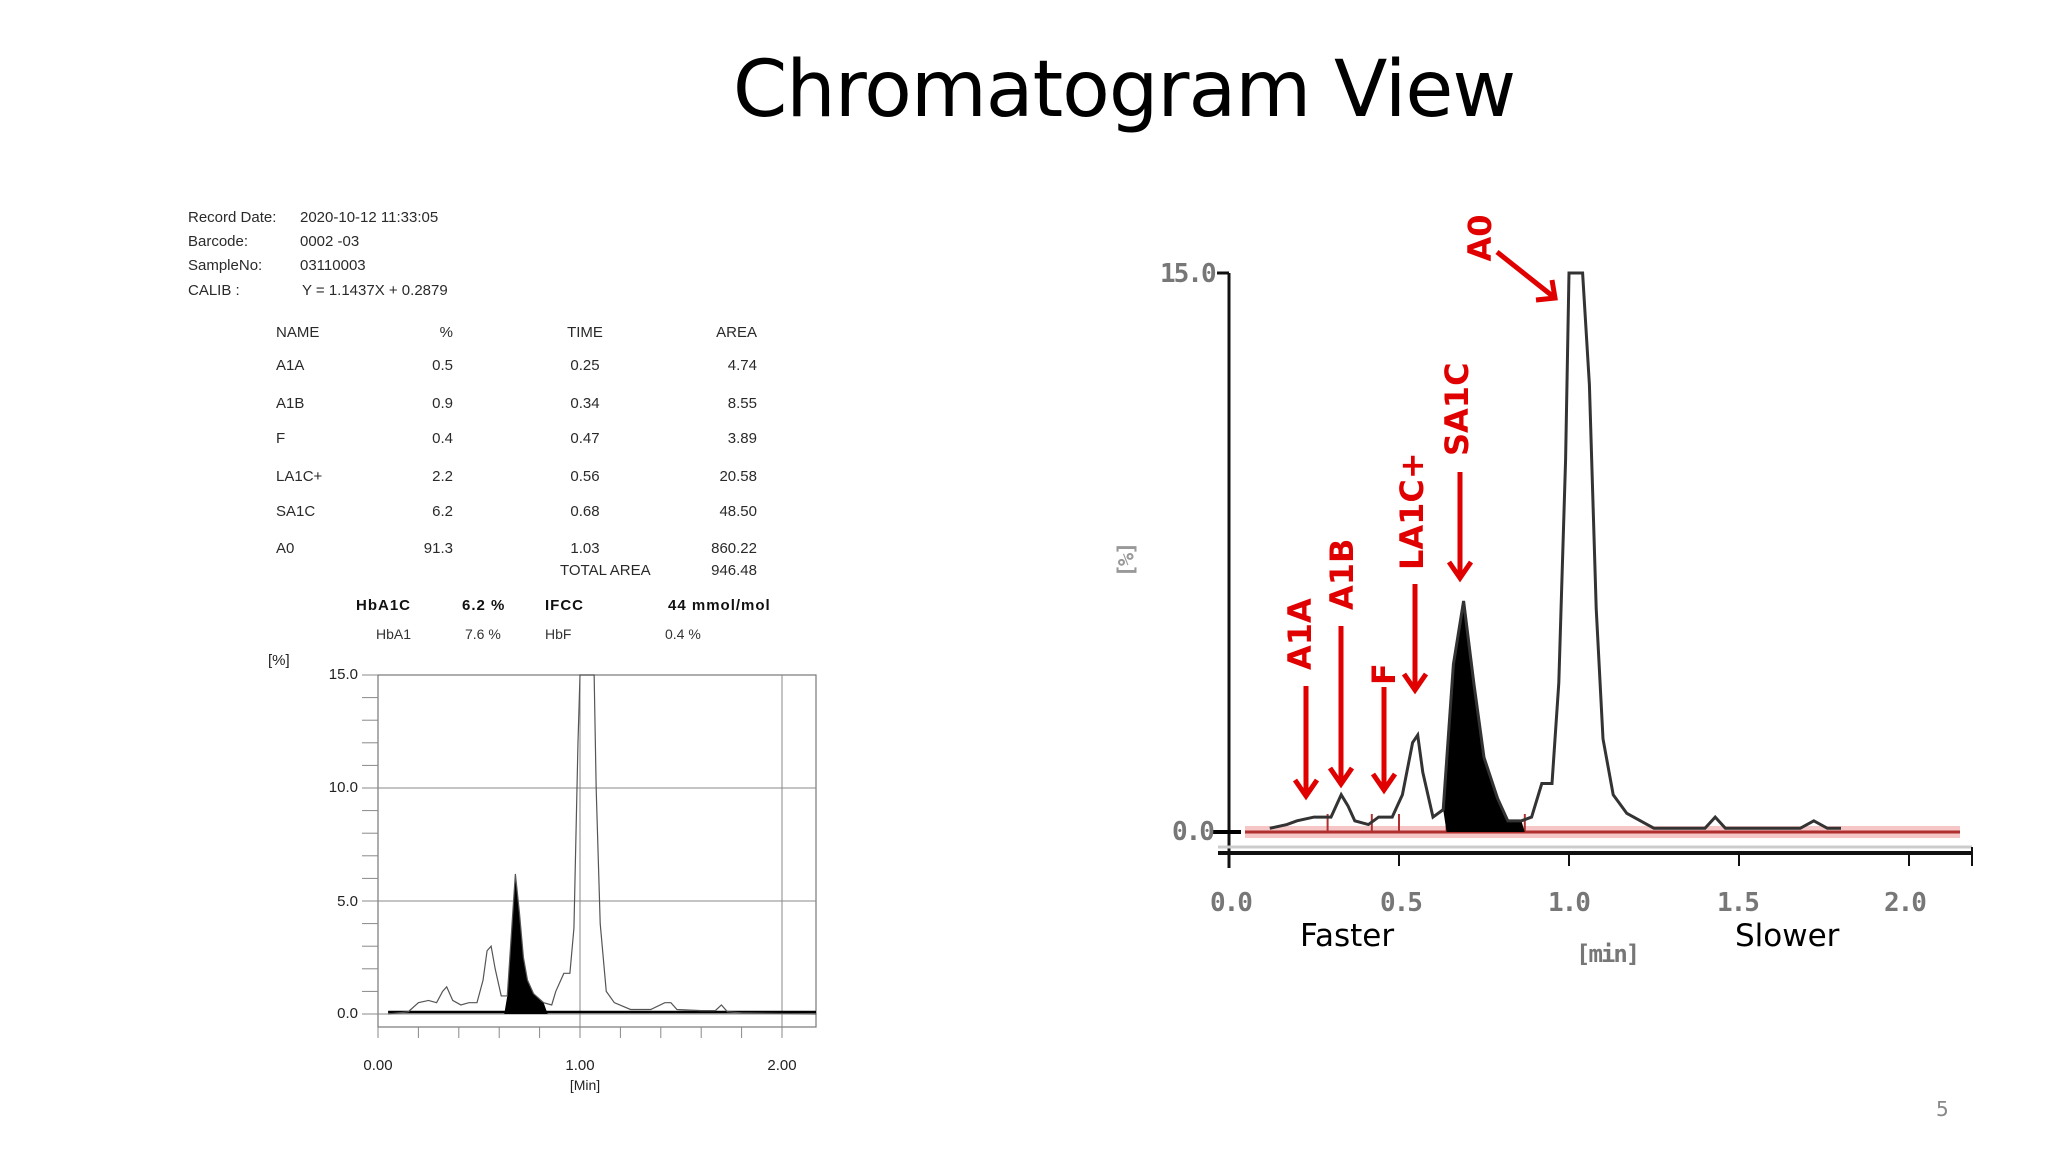  I want to click on right-chart-ylabel: [%], so click(1127, 560).